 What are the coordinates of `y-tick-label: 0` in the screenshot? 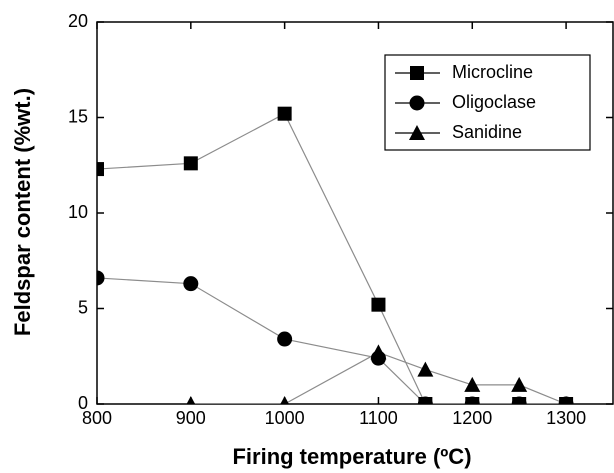 It's located at (83, 403).